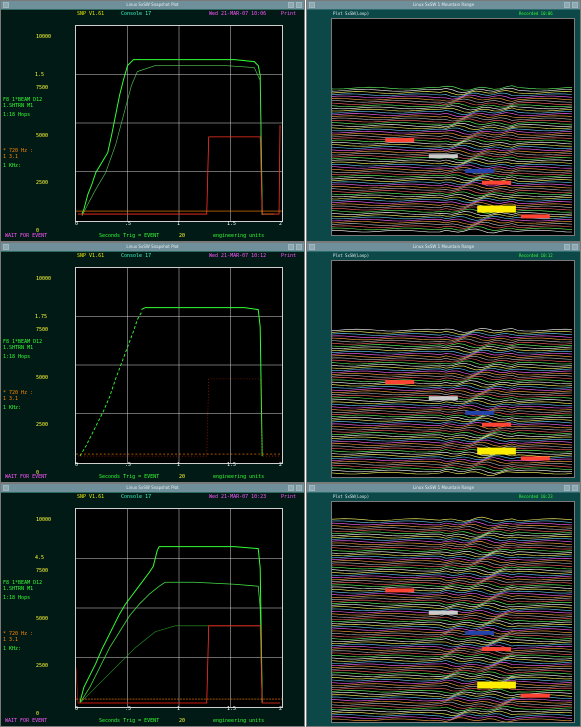  What do you see at coordinates (42, 183) in the screenshot?
I see `y-tick-label: 2500` at bounding box center [42, 183].